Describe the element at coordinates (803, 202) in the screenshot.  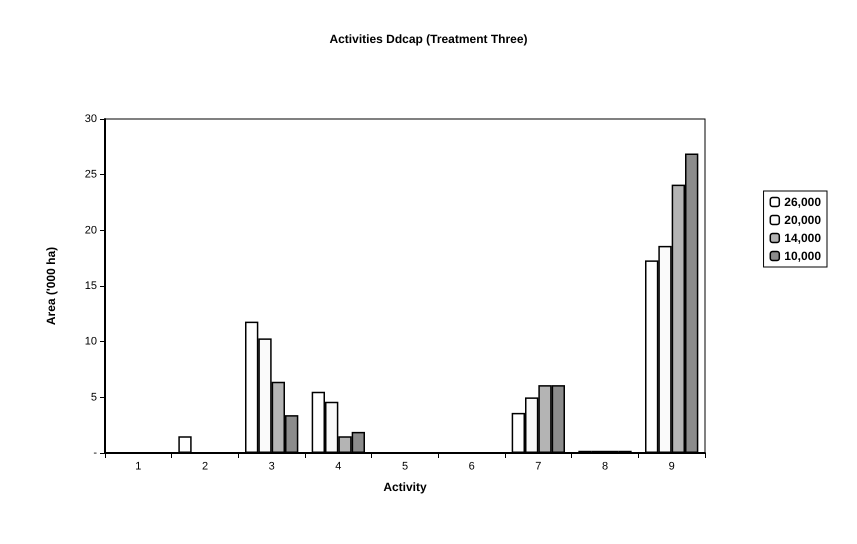
I see `legend-label: 26,000` at that location.